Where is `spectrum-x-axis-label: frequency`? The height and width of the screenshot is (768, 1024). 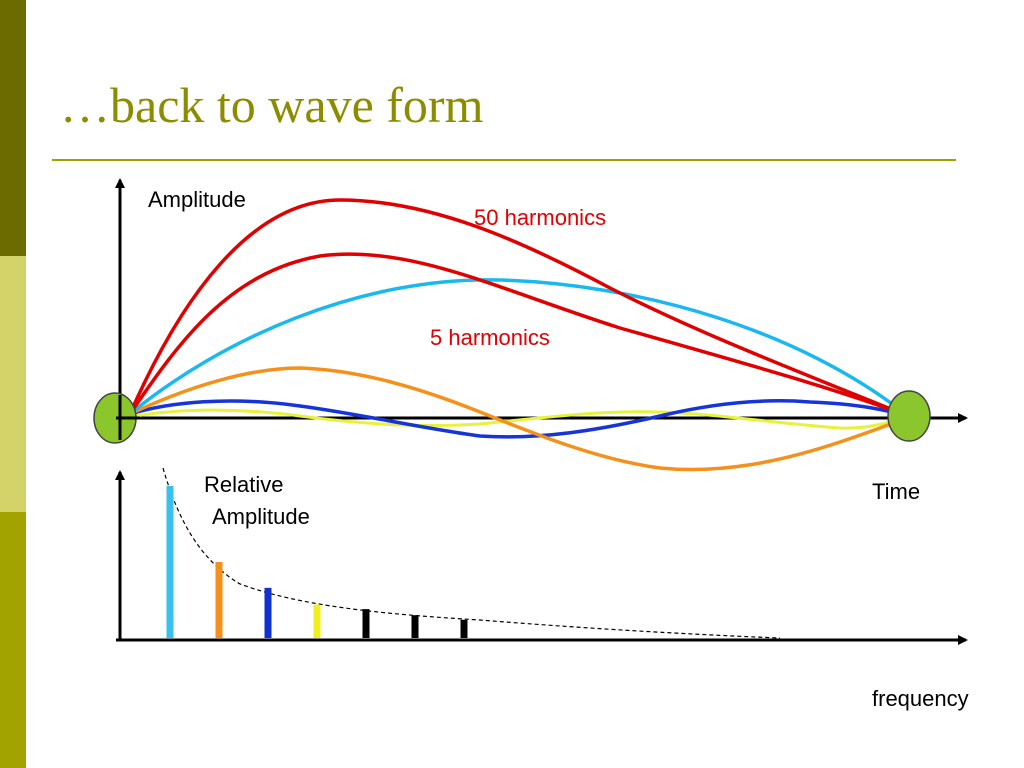
spectrum-x-axis-label: frequency is located at coordinates (920, 698).